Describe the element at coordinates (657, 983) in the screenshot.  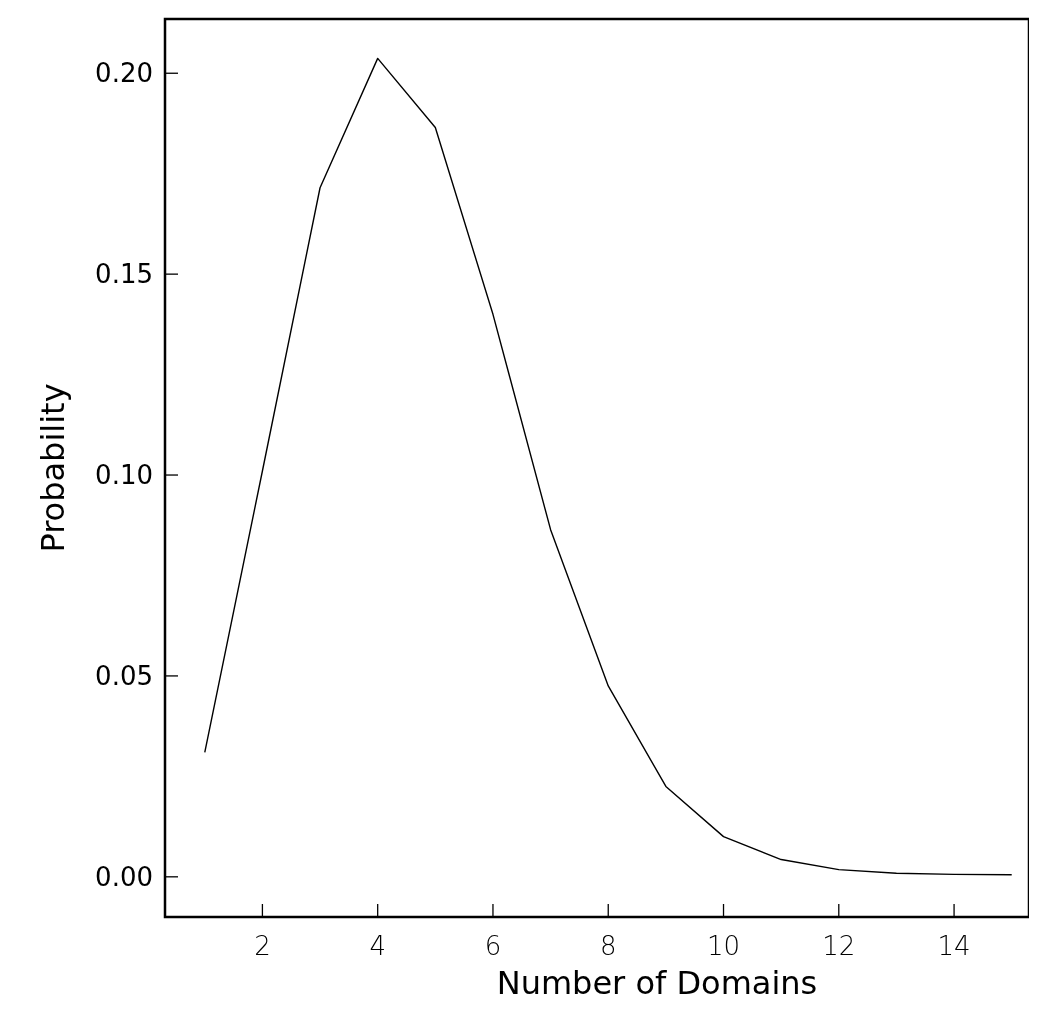
I see `x-axis-title: Number of Domains` at that location.